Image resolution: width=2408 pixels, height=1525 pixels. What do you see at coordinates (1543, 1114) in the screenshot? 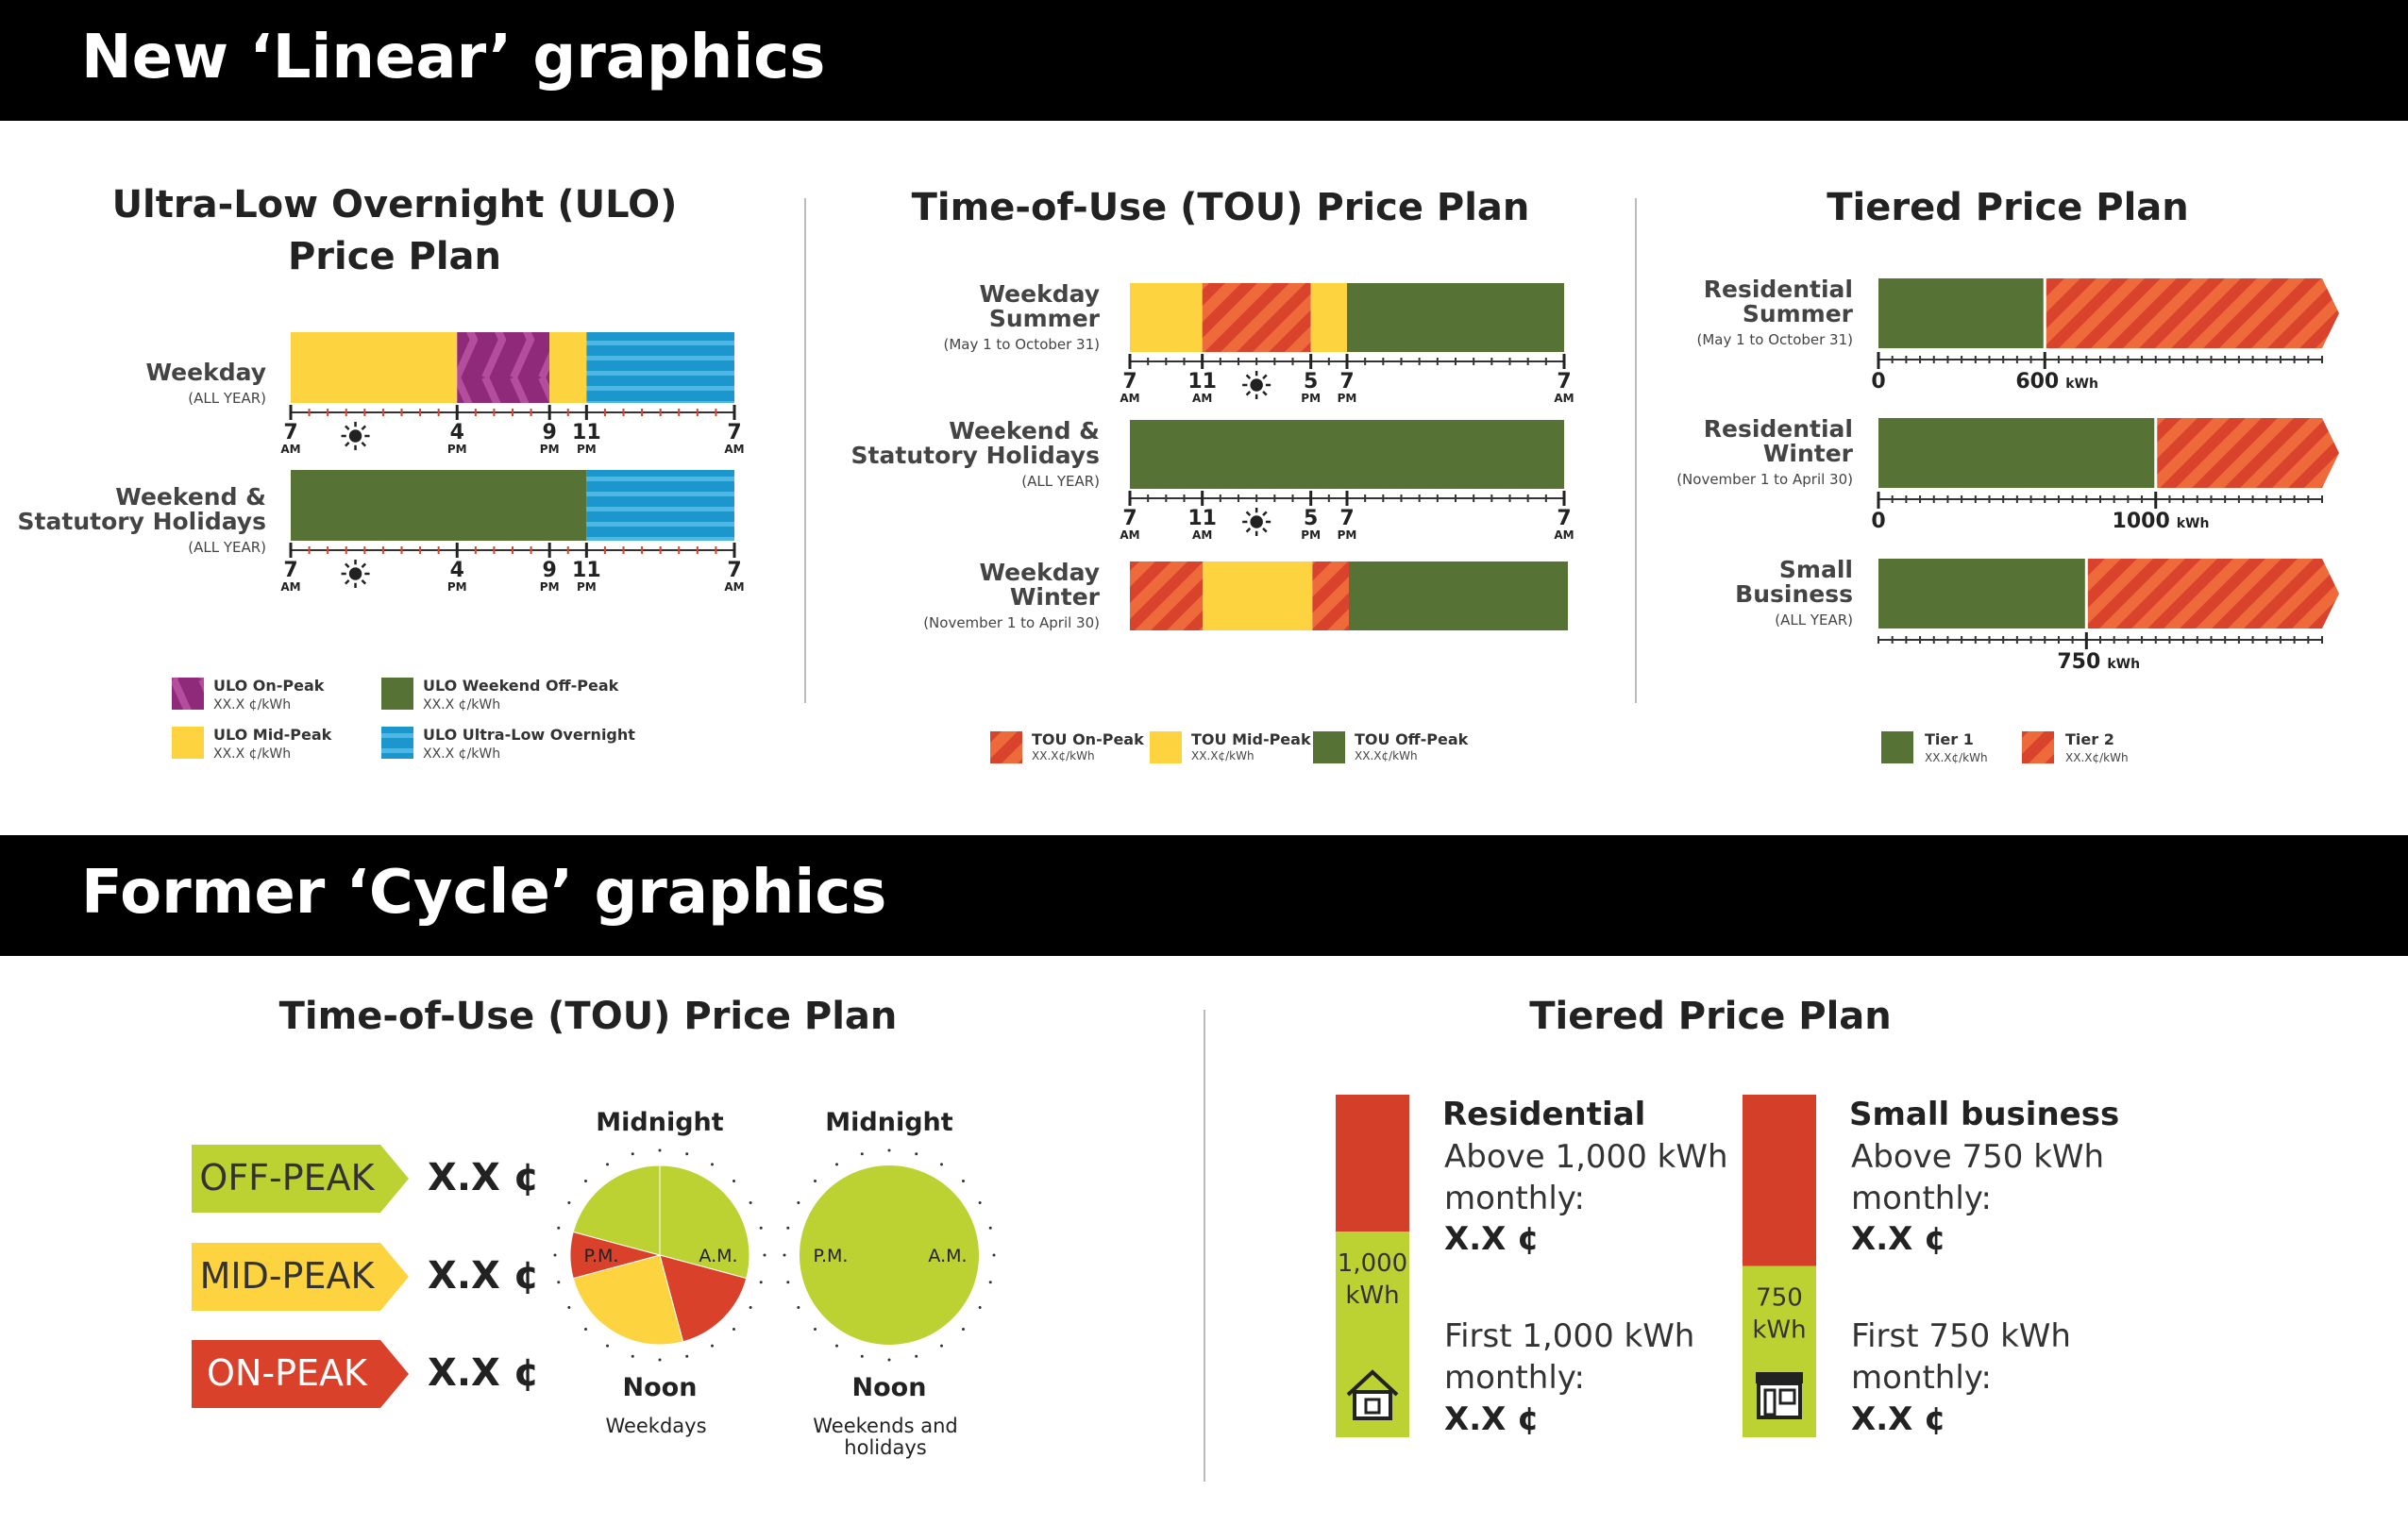
I see `column-heading: Residential` at bounding box center [1543, 1114].